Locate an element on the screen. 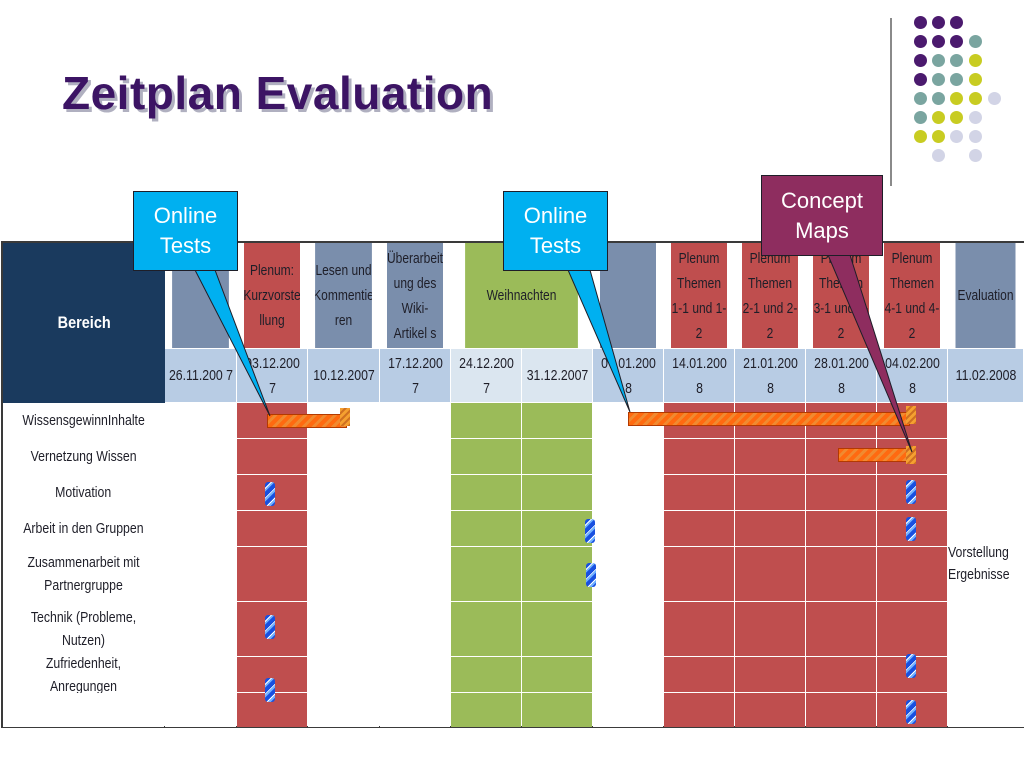 Image resolution: width=1024 pixels, height=768 pixels. phase-header-cell: Lesen und Kommentie ren is located at coordinates (343, 295).